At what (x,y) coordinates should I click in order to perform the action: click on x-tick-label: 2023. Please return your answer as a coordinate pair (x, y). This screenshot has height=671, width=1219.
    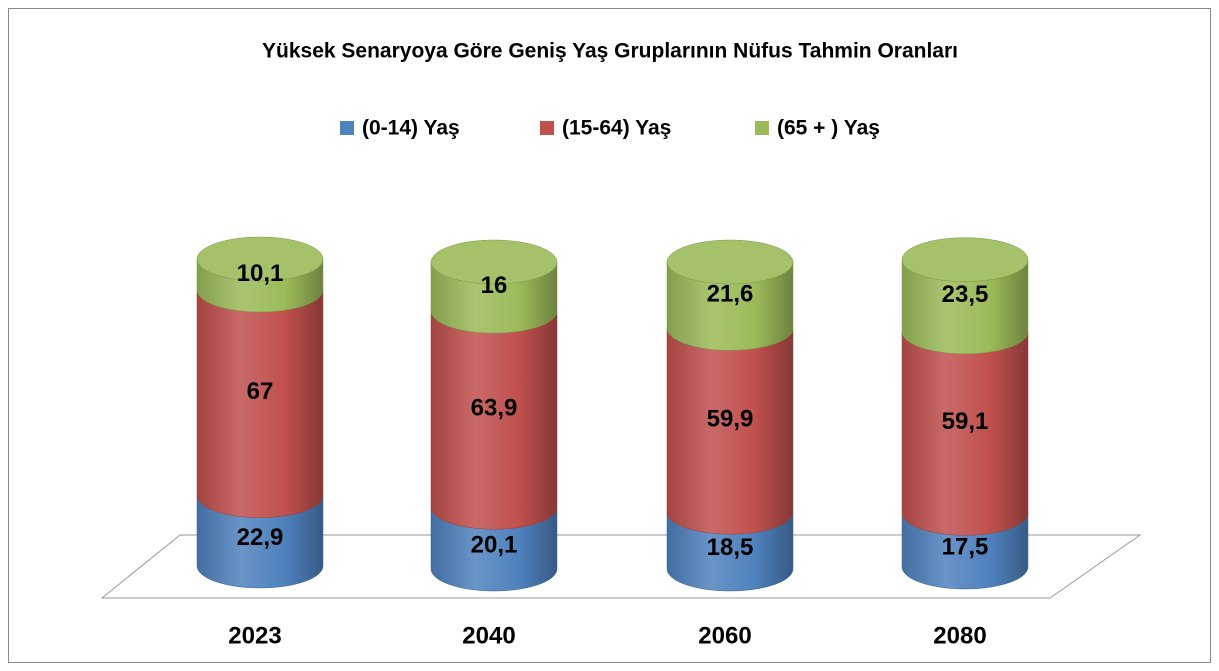
    Looking at the image, I should click on (254, 635).